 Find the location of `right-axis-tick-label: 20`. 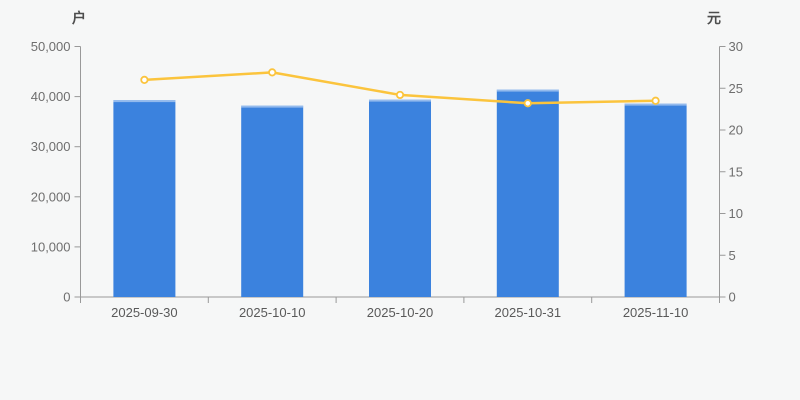

right-axis-tick-label: 20 is located at coordinates (736, 130).